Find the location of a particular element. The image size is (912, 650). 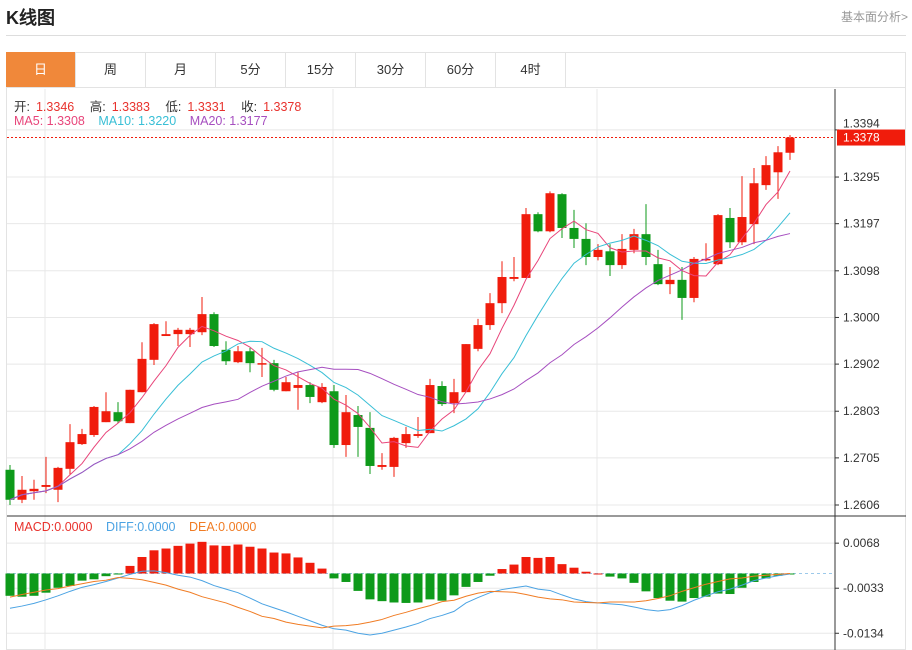

diff-line is located at coordinates (400, 603).